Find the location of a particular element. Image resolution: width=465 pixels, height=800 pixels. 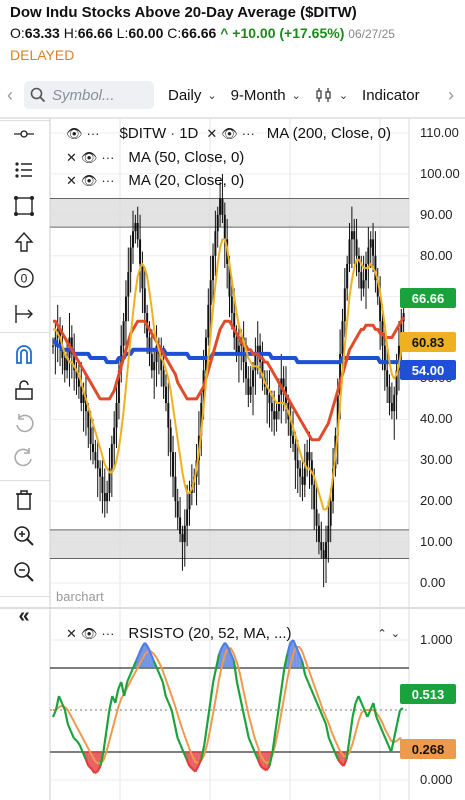

chevron-up-icon: ⌃ is located at coordinates (382, 634).